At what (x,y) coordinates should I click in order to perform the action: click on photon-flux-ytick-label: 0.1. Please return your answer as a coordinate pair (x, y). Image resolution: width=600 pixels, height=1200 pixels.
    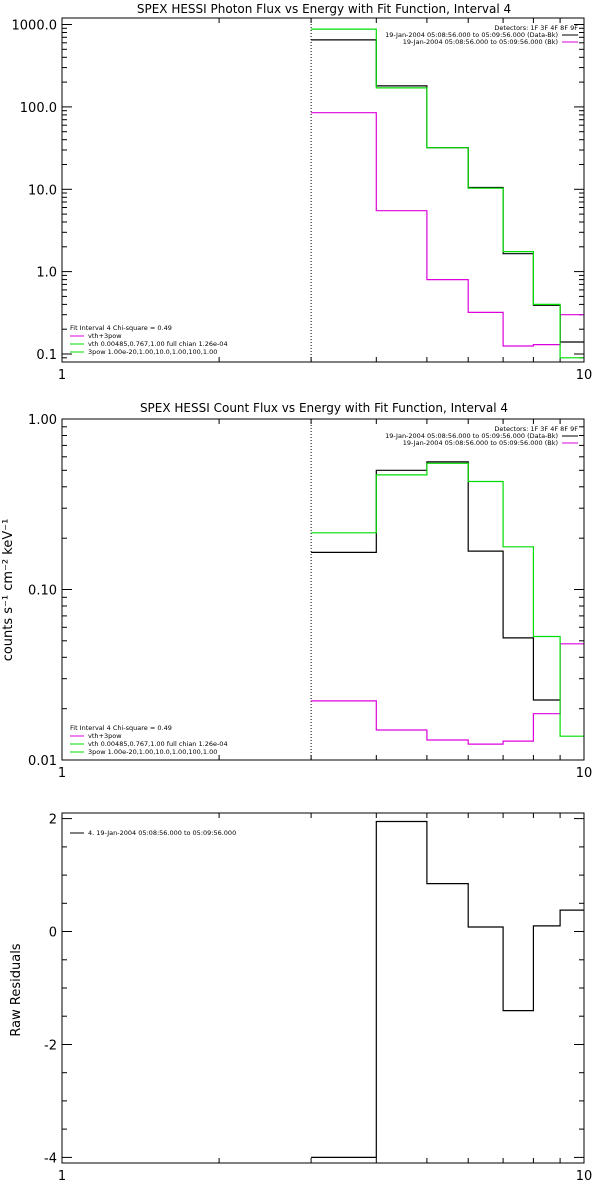
    Looking at the image, I should click on (46, 355).